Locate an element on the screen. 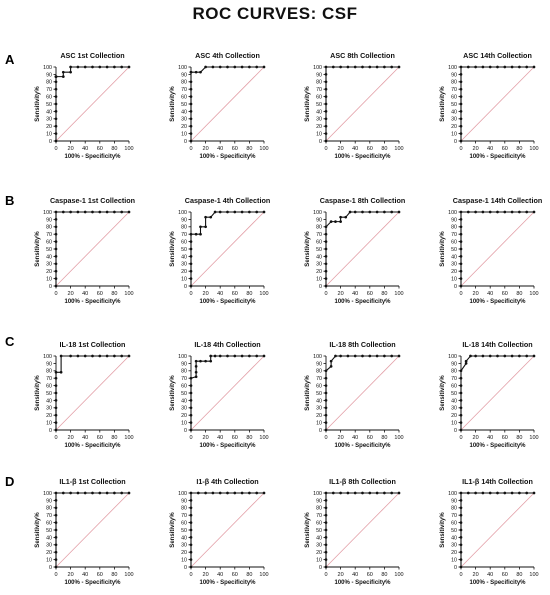 This screenshot has width=550, height=595. y-tick-label: 90 is located at coordinates (454, 220).